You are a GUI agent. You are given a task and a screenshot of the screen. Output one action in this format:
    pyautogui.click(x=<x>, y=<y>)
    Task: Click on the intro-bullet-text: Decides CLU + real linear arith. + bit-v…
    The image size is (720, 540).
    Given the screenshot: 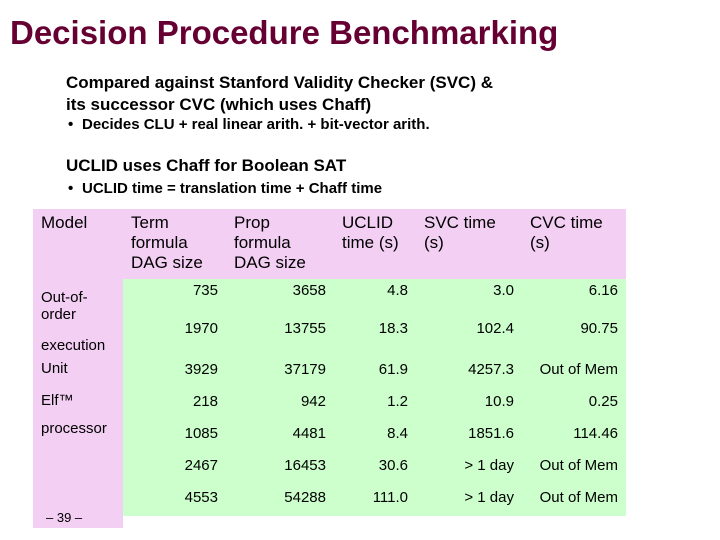 What is the action you would take?
    pyautogui.click(x=256, y=124)
    